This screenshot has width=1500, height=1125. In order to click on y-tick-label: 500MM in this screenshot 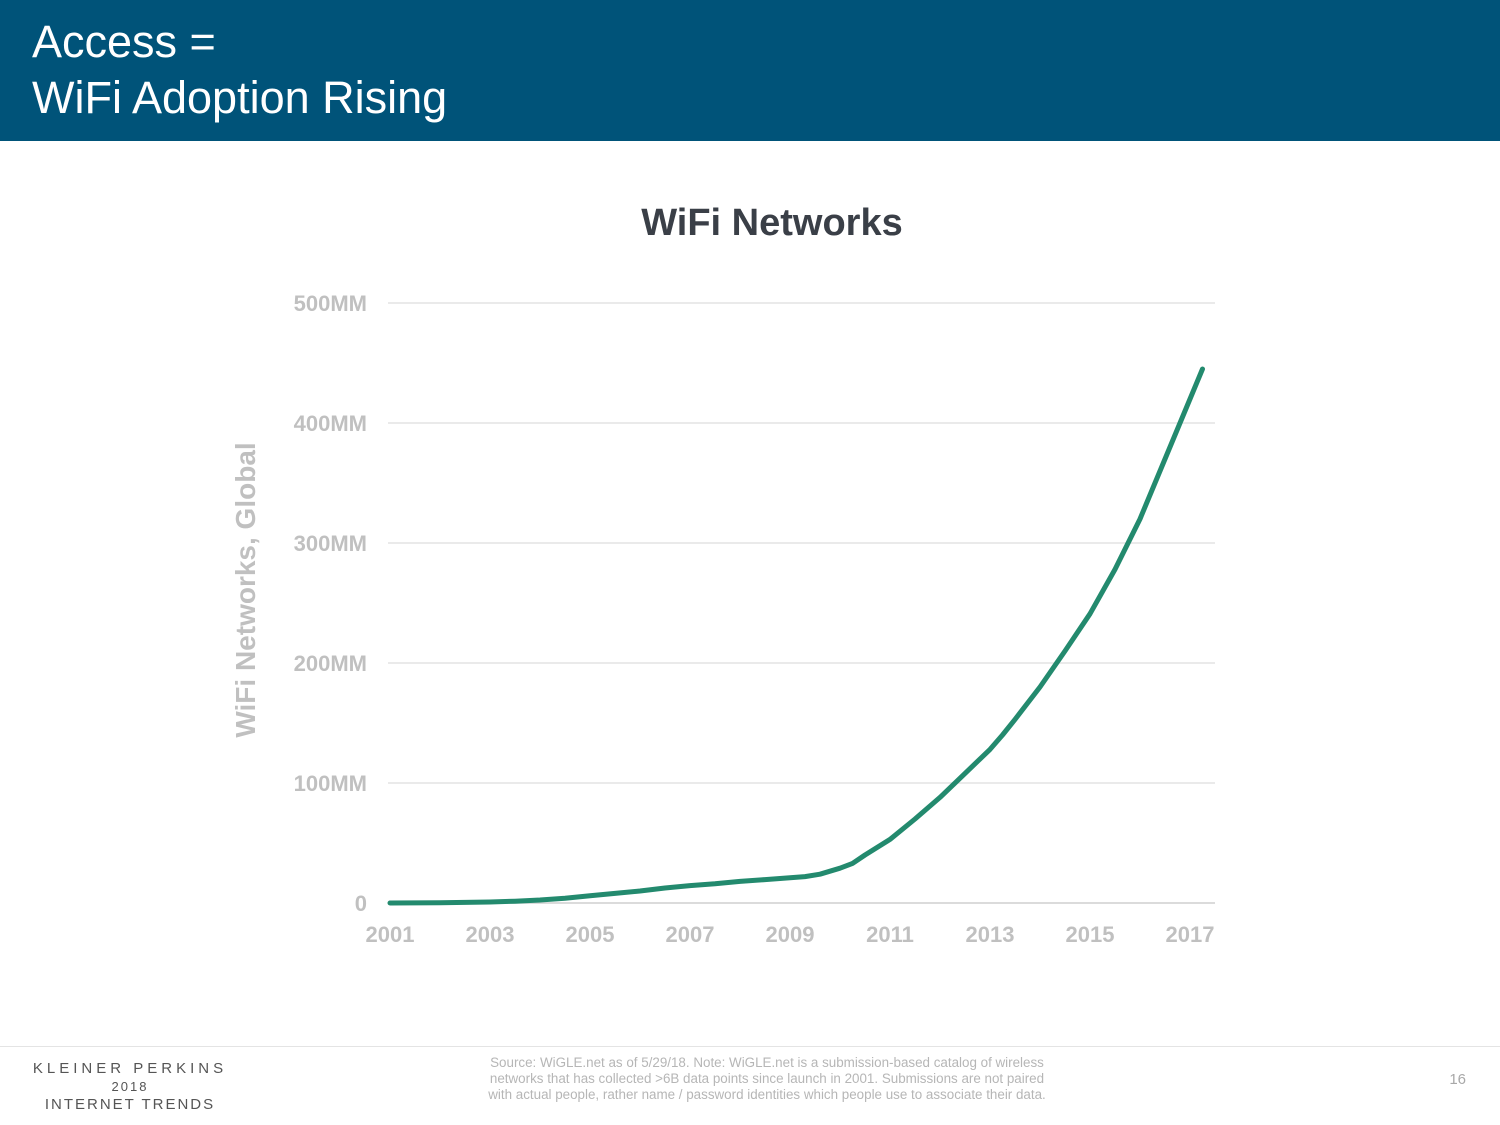, I will do `click(330, 303)`.